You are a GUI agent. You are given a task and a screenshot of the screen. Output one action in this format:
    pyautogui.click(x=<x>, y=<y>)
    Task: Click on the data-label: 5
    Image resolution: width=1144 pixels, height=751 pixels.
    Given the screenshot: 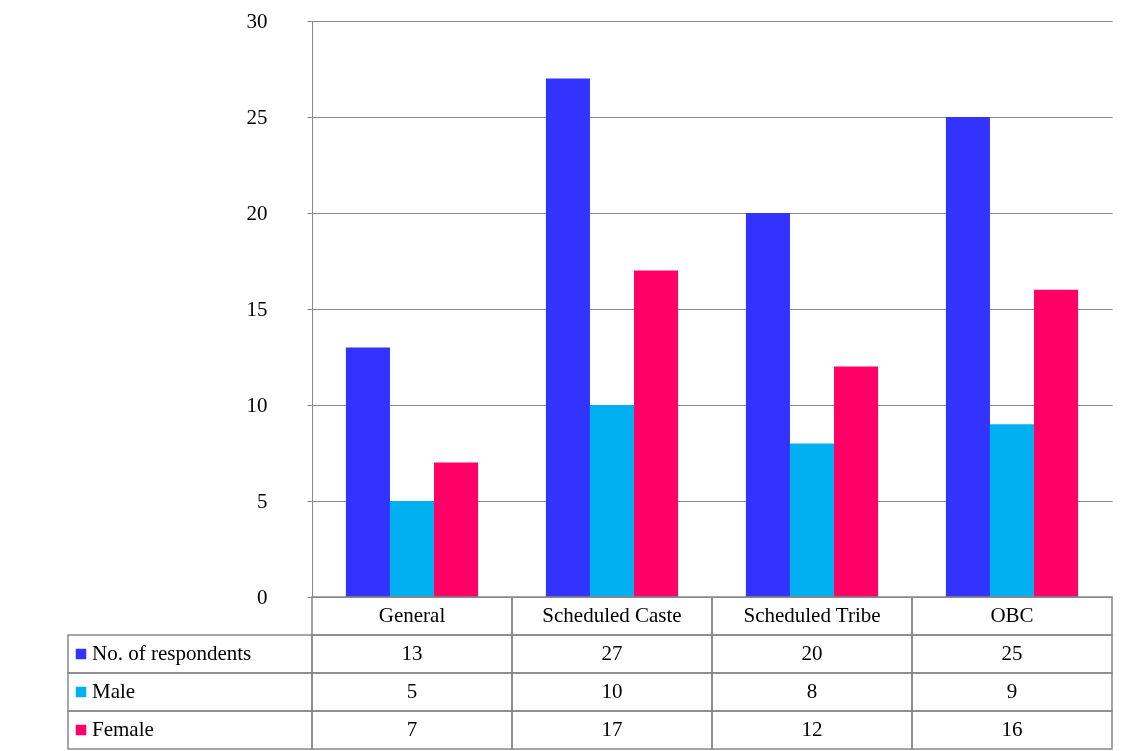 What is the action you would take?
    pyautogui.click(x=412, y=691)
    